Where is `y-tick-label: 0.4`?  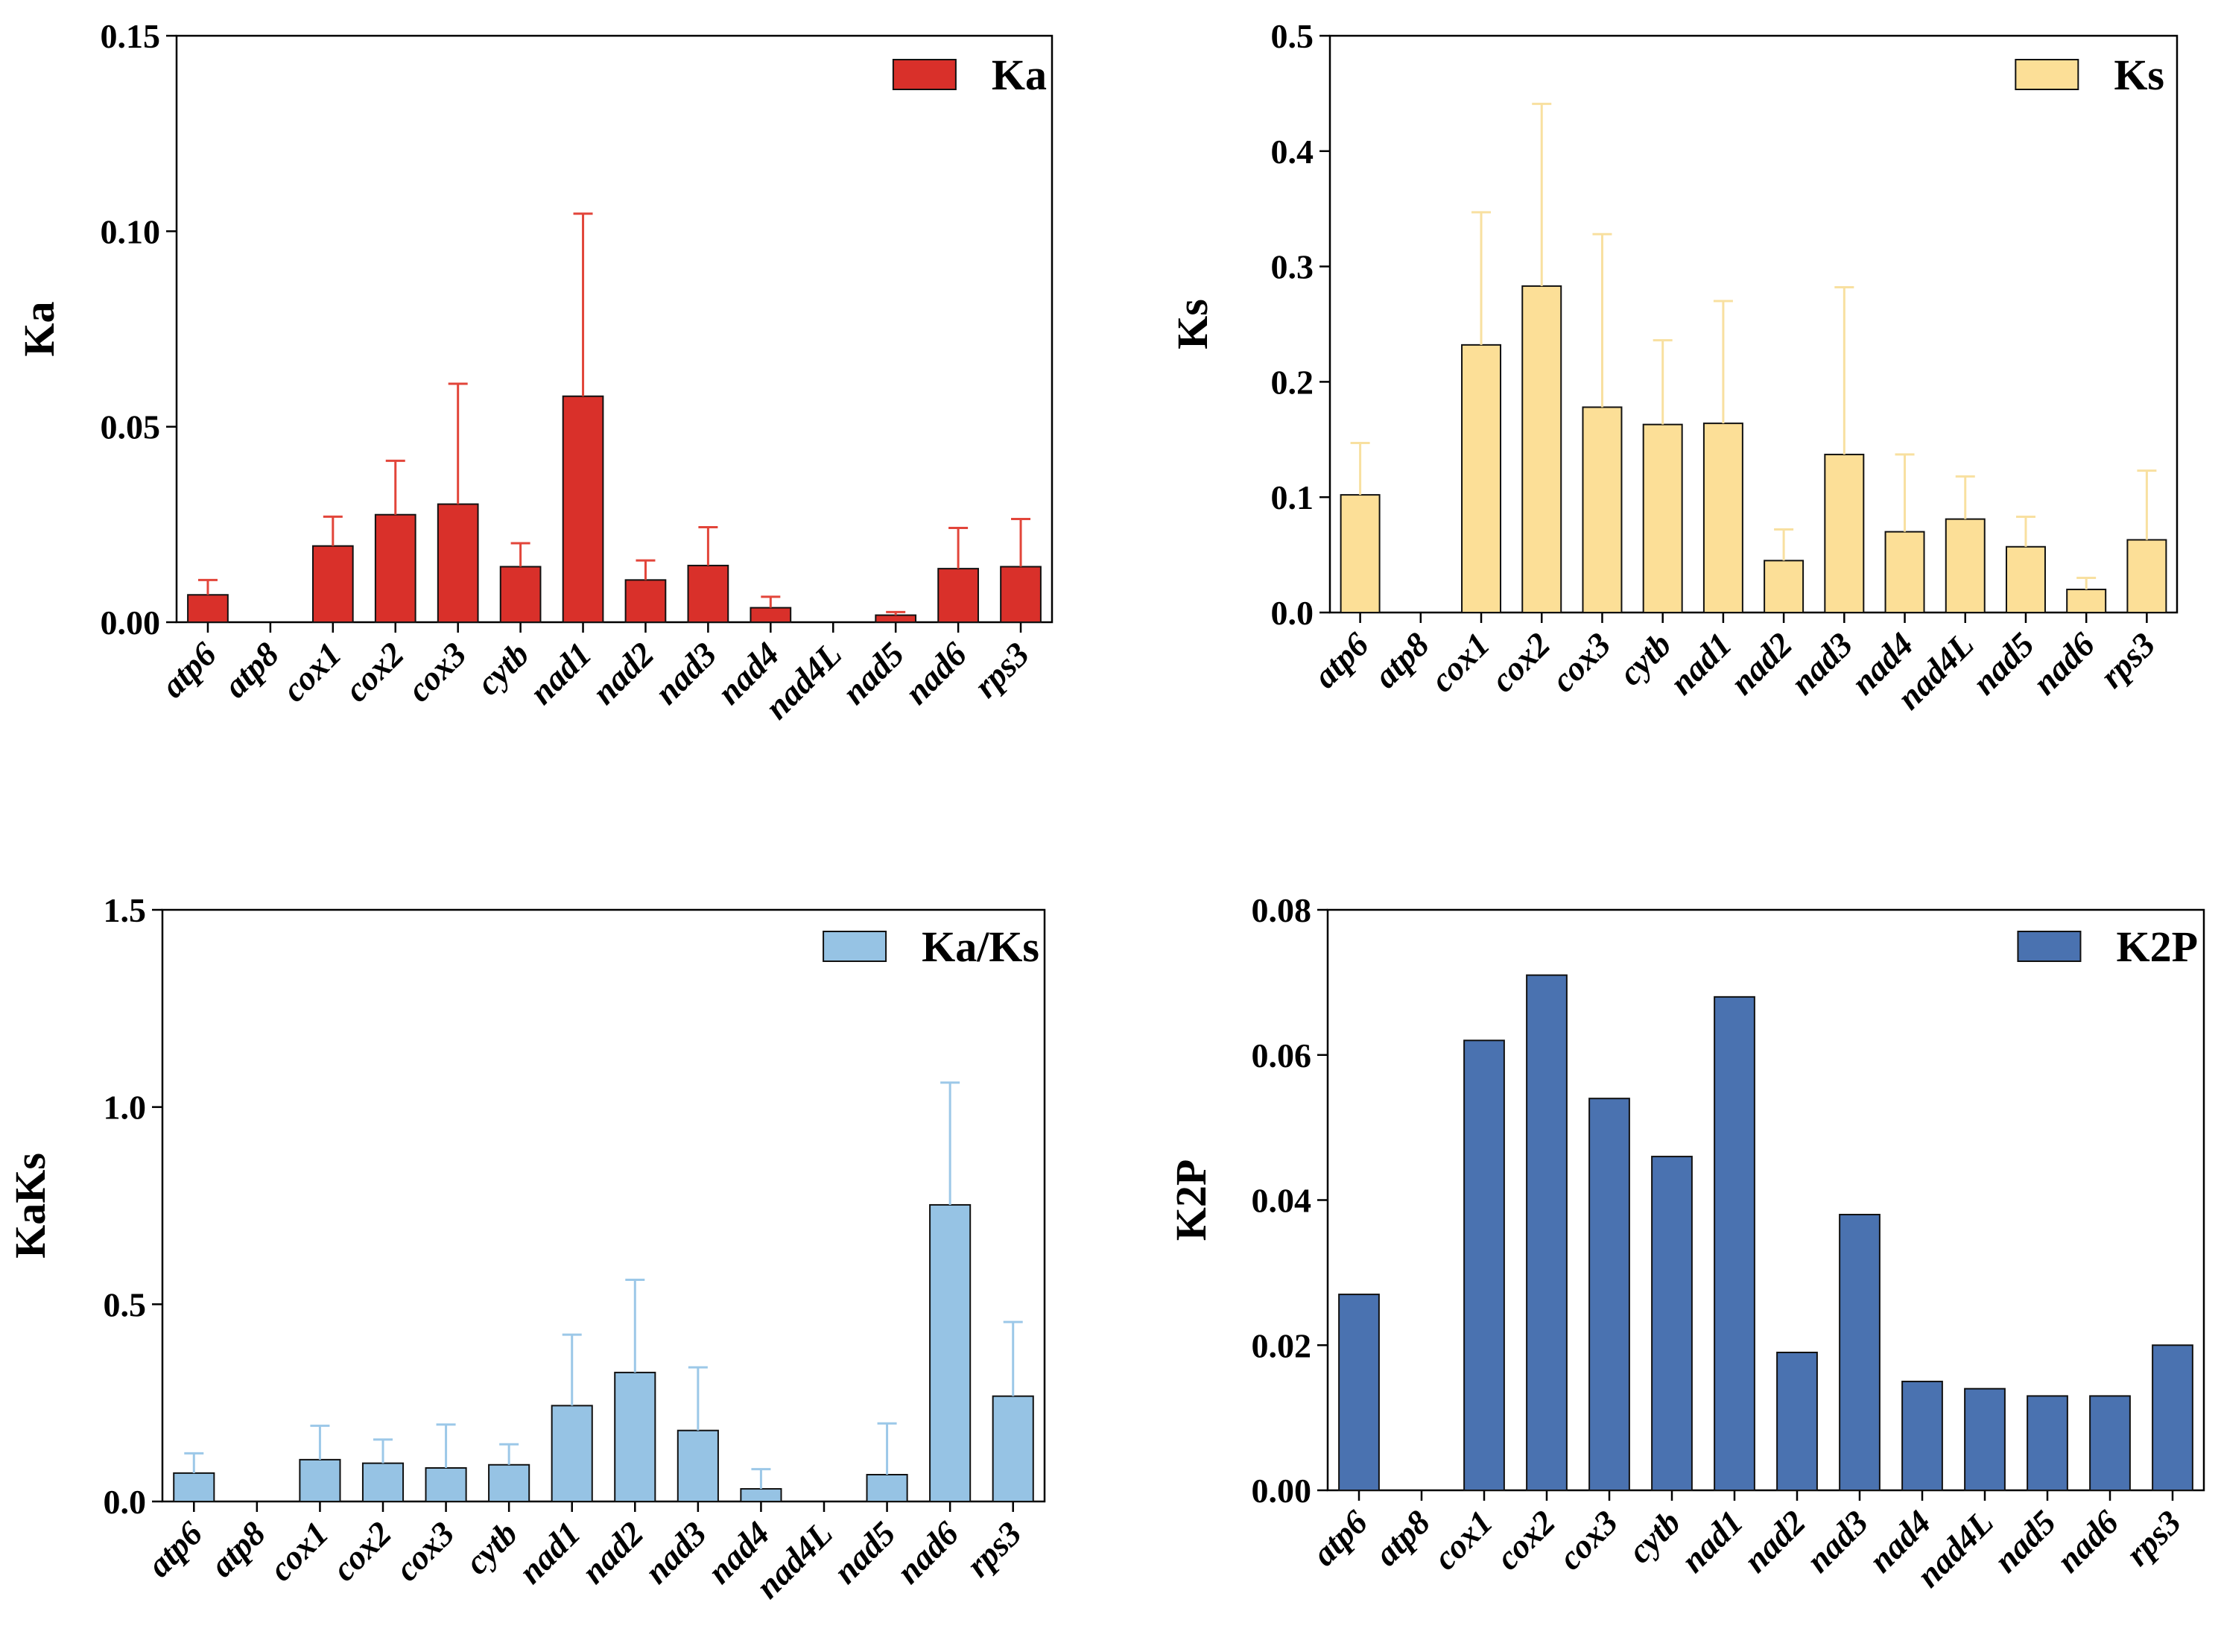 y-tick-label: 0.4 is located at coordinates (1292, 152).